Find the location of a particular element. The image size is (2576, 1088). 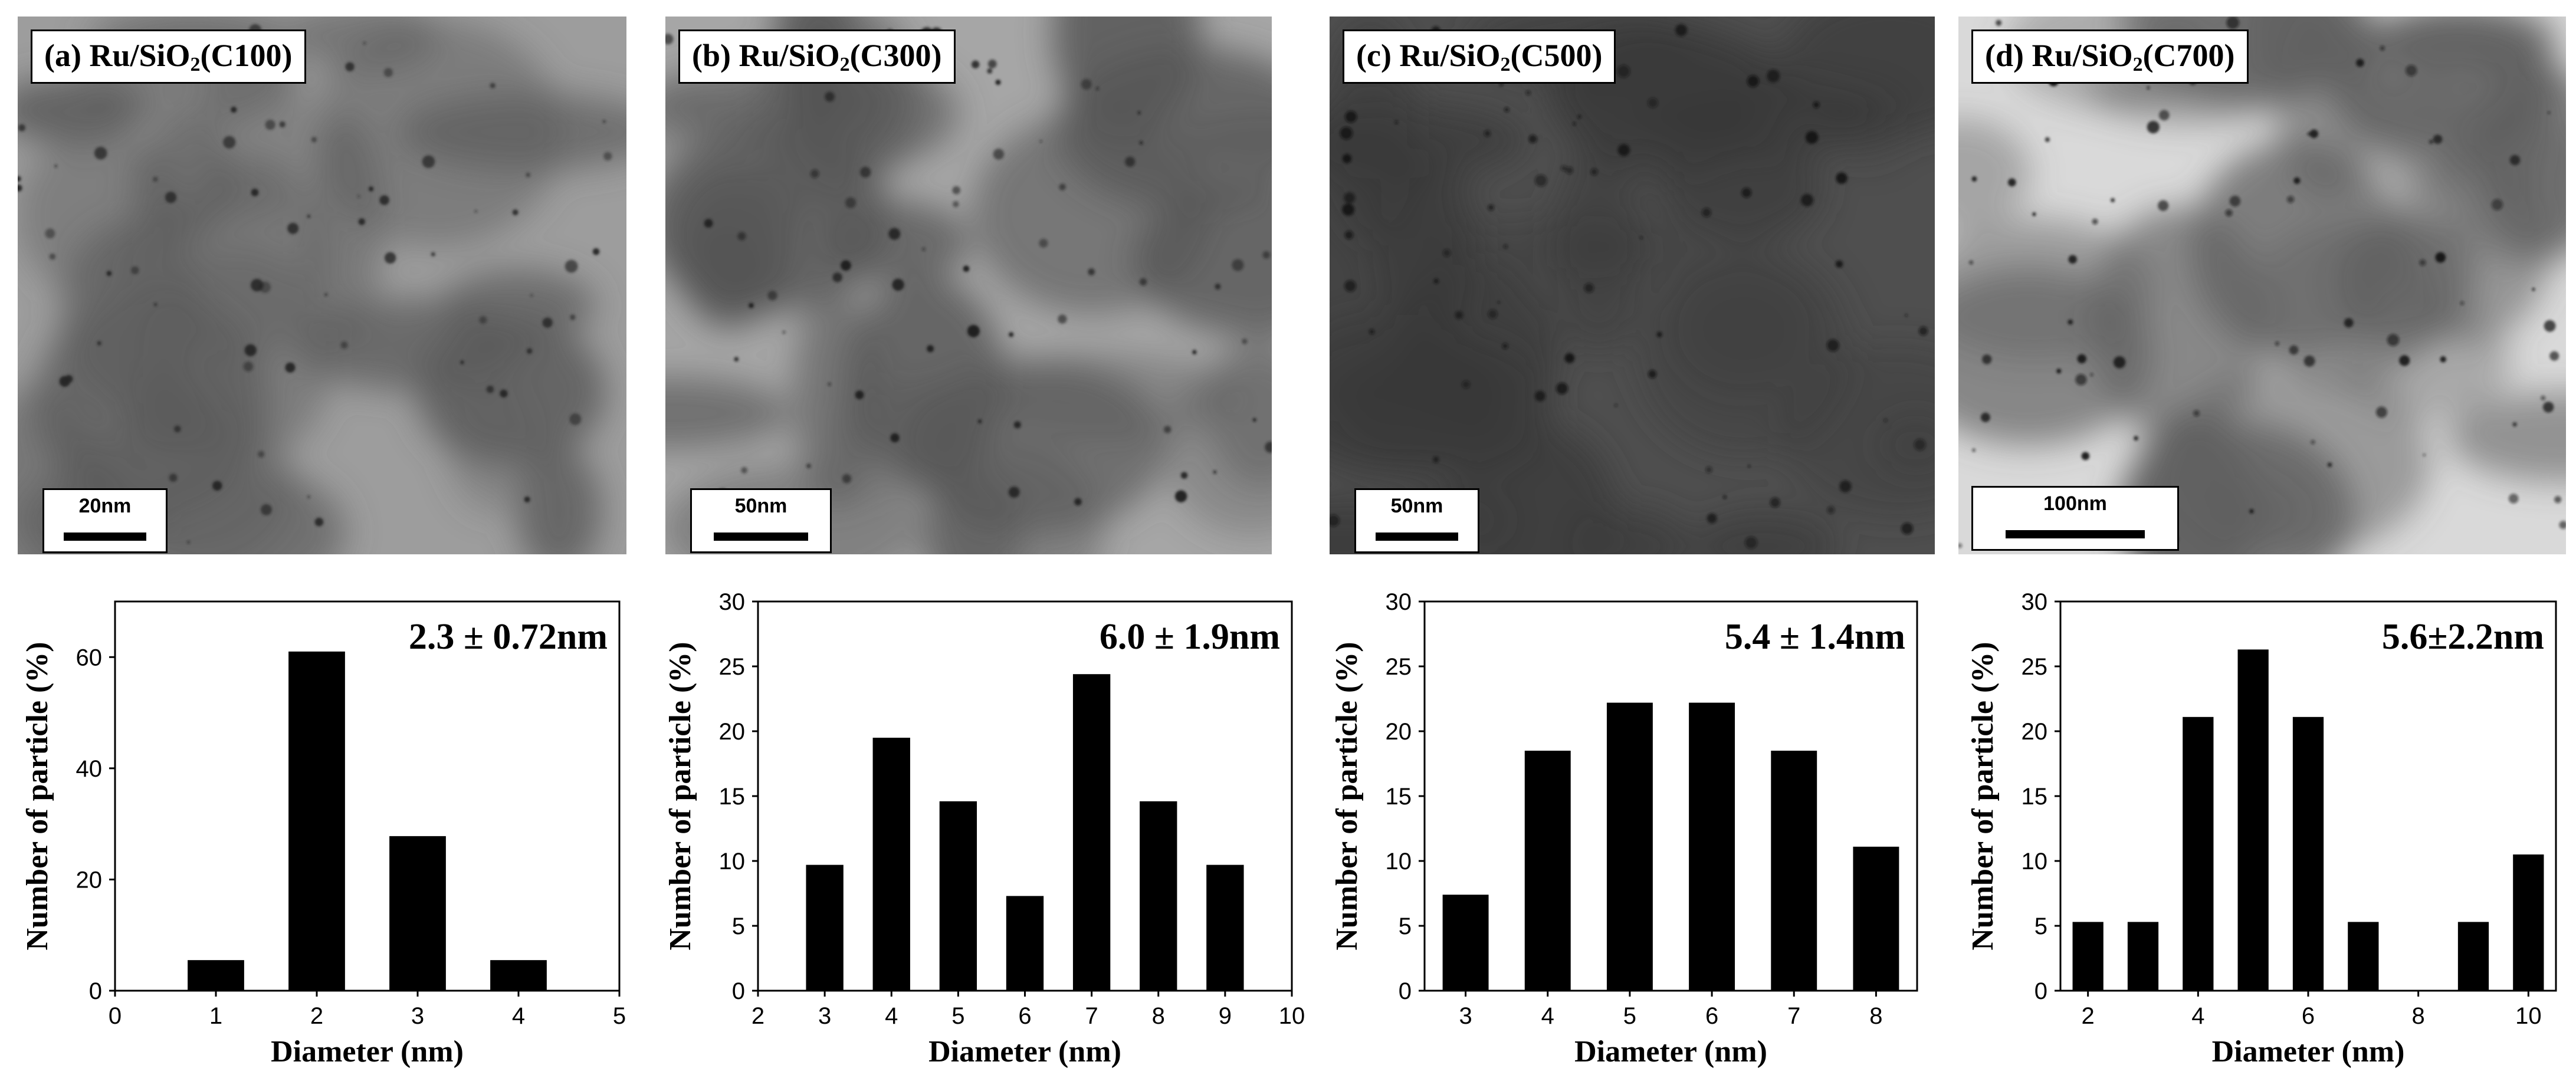

scale-bar-c: 50nm is located at coordinates (1416, 520).